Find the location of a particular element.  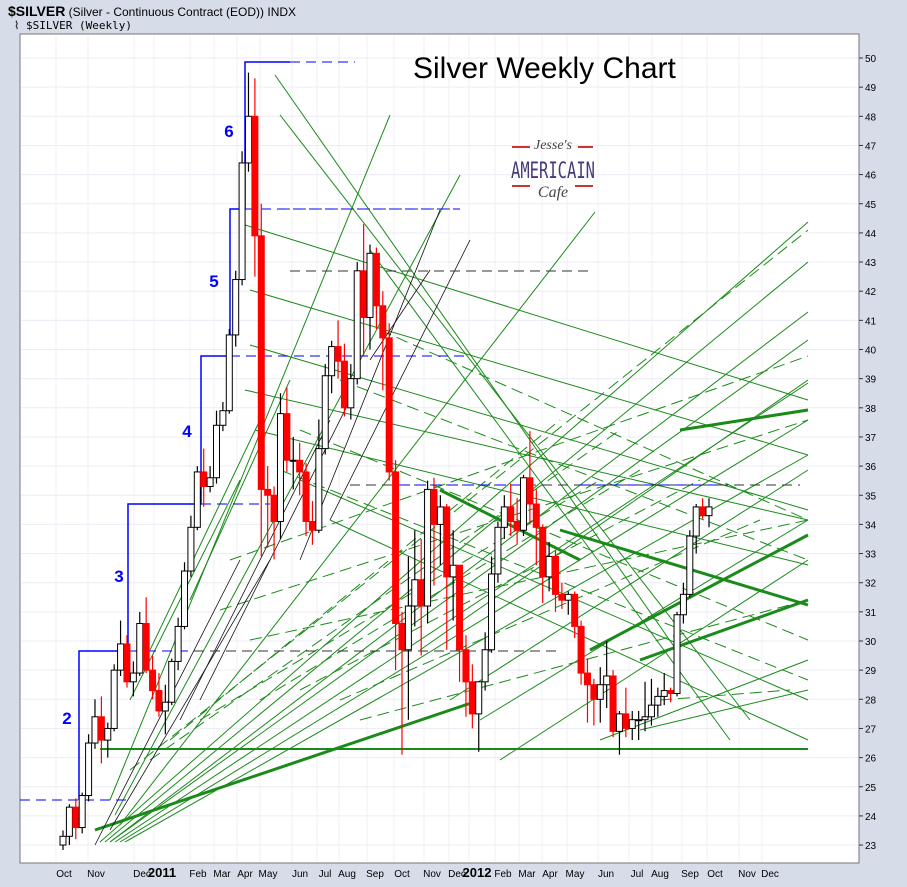

y-tick-label: 32 is located at coordinates (871, 584).